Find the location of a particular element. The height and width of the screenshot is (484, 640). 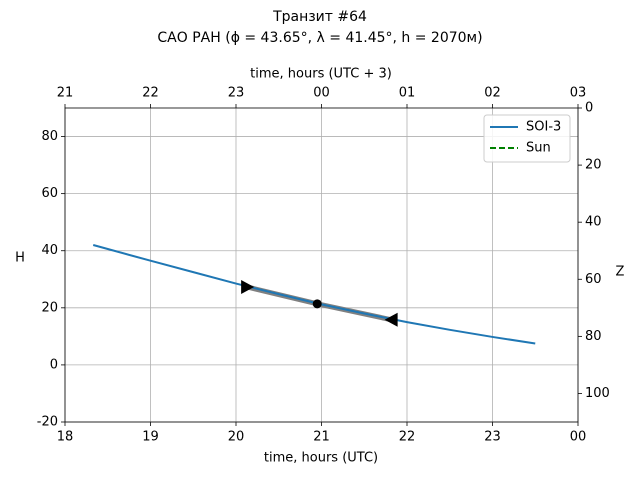

y2-tick-label: 40 is located at coordinates (593, 222).